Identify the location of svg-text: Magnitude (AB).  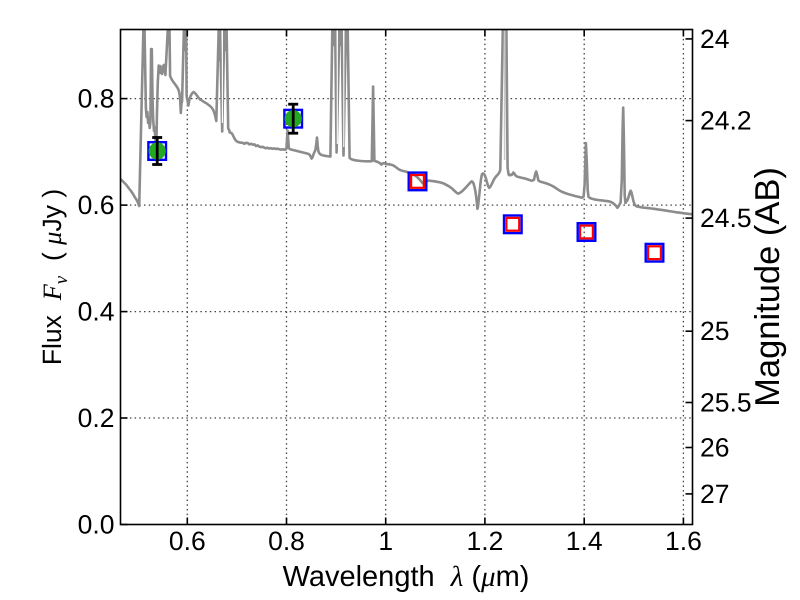
(768, 287).